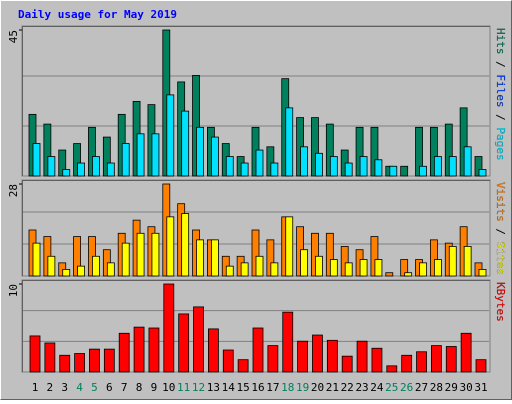 The image size is (512, 404). What do you see at coordinates (213, 387) in the screenshot?
I see `x-tick-label: 13` at bounding box center [213, 387].